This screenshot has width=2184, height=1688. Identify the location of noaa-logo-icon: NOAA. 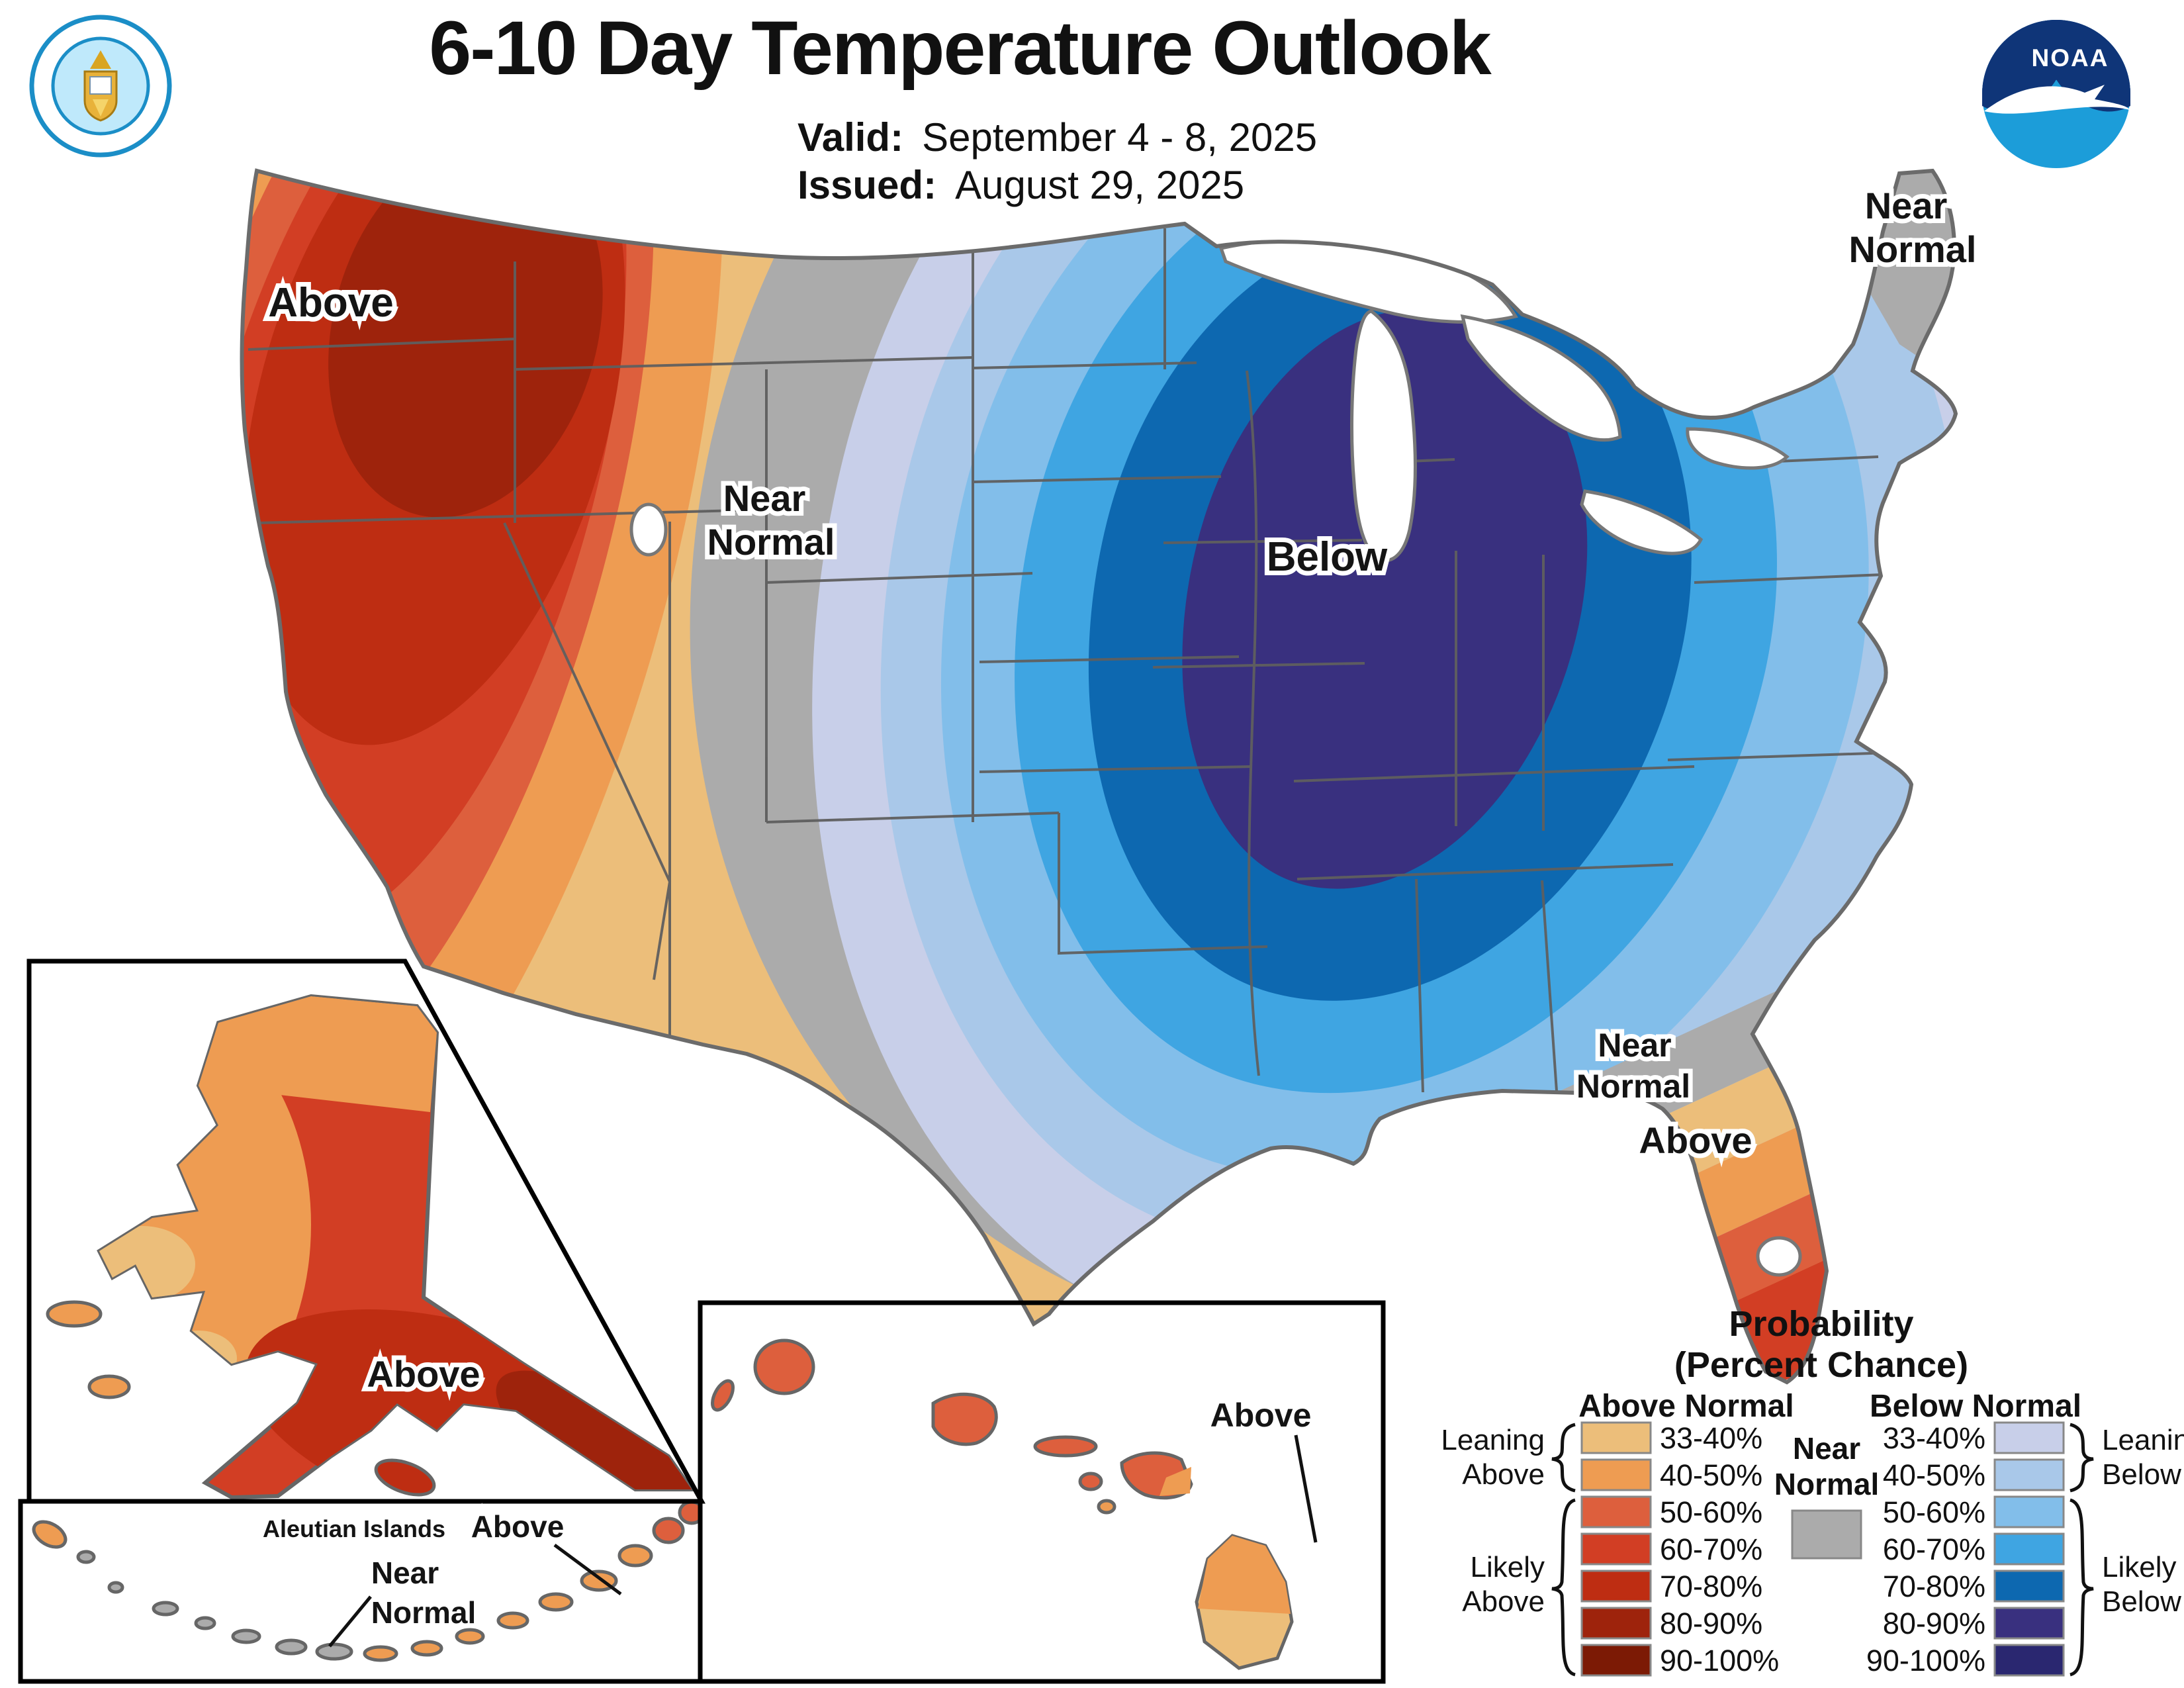
(2056, 94).